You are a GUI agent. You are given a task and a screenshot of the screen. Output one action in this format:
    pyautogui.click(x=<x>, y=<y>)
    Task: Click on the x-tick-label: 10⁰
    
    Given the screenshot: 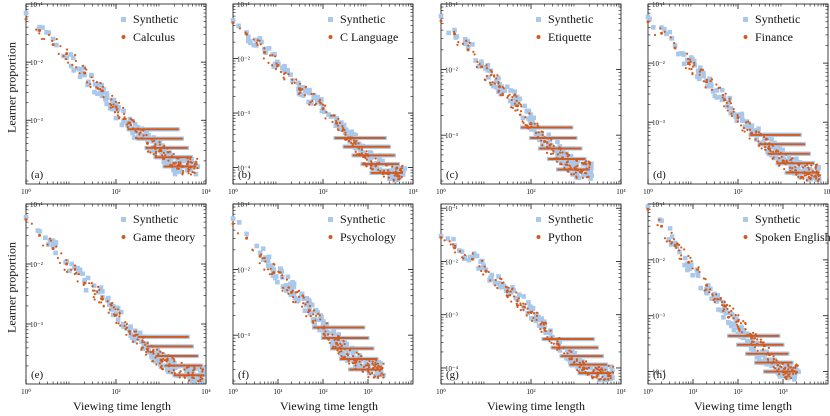 What is the action you would take?
    pyautogui.click(x=233, y=192)
    